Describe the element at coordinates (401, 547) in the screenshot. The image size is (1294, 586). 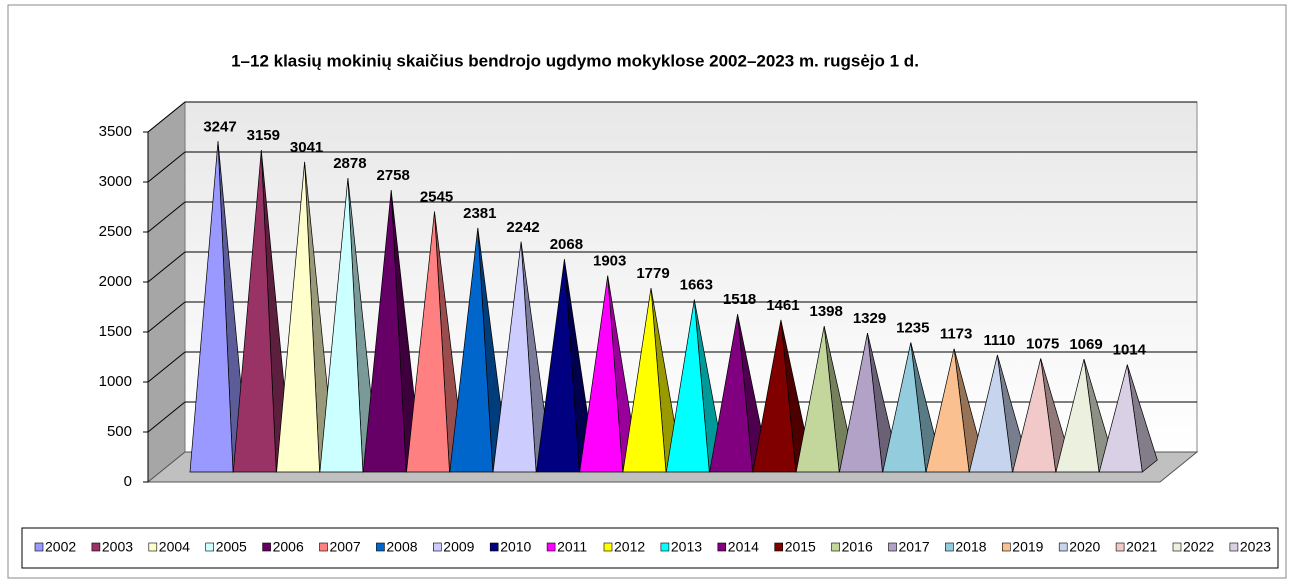
I see `legend-label: 2008` at that location.